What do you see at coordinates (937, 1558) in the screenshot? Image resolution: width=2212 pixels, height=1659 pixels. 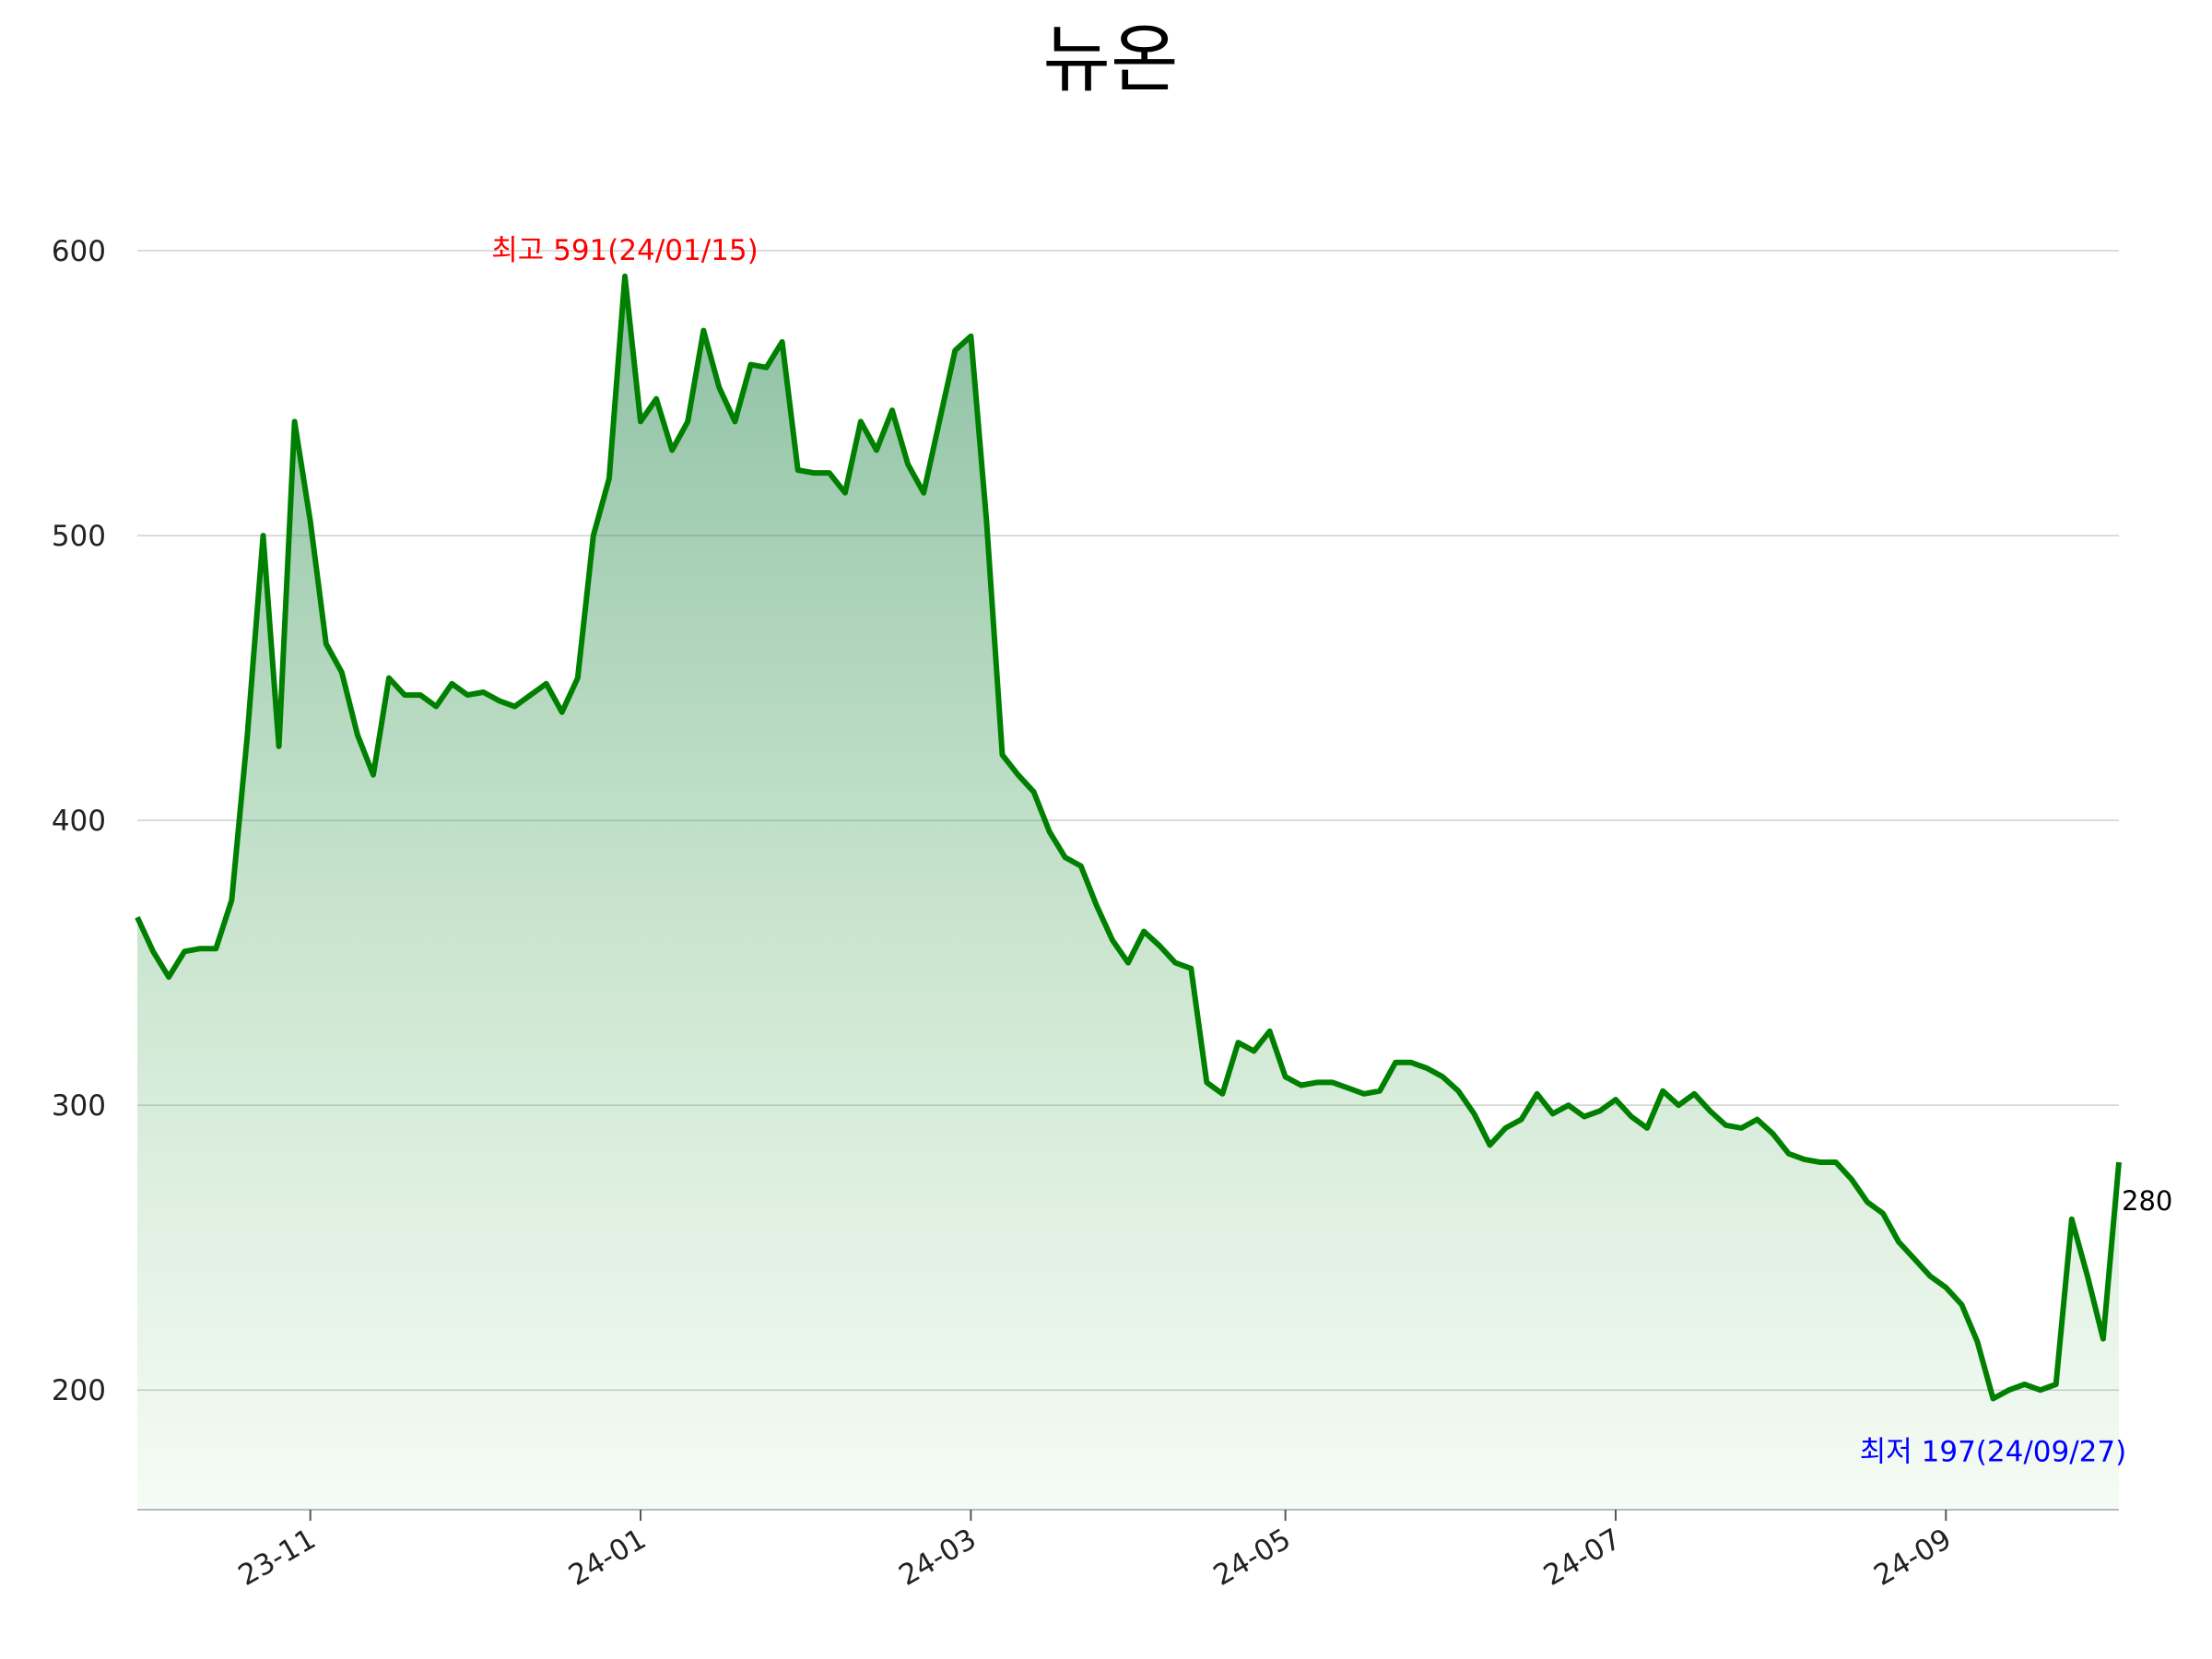 I see `x-tick-label: 24-03` at bounding box center [937, 1558].